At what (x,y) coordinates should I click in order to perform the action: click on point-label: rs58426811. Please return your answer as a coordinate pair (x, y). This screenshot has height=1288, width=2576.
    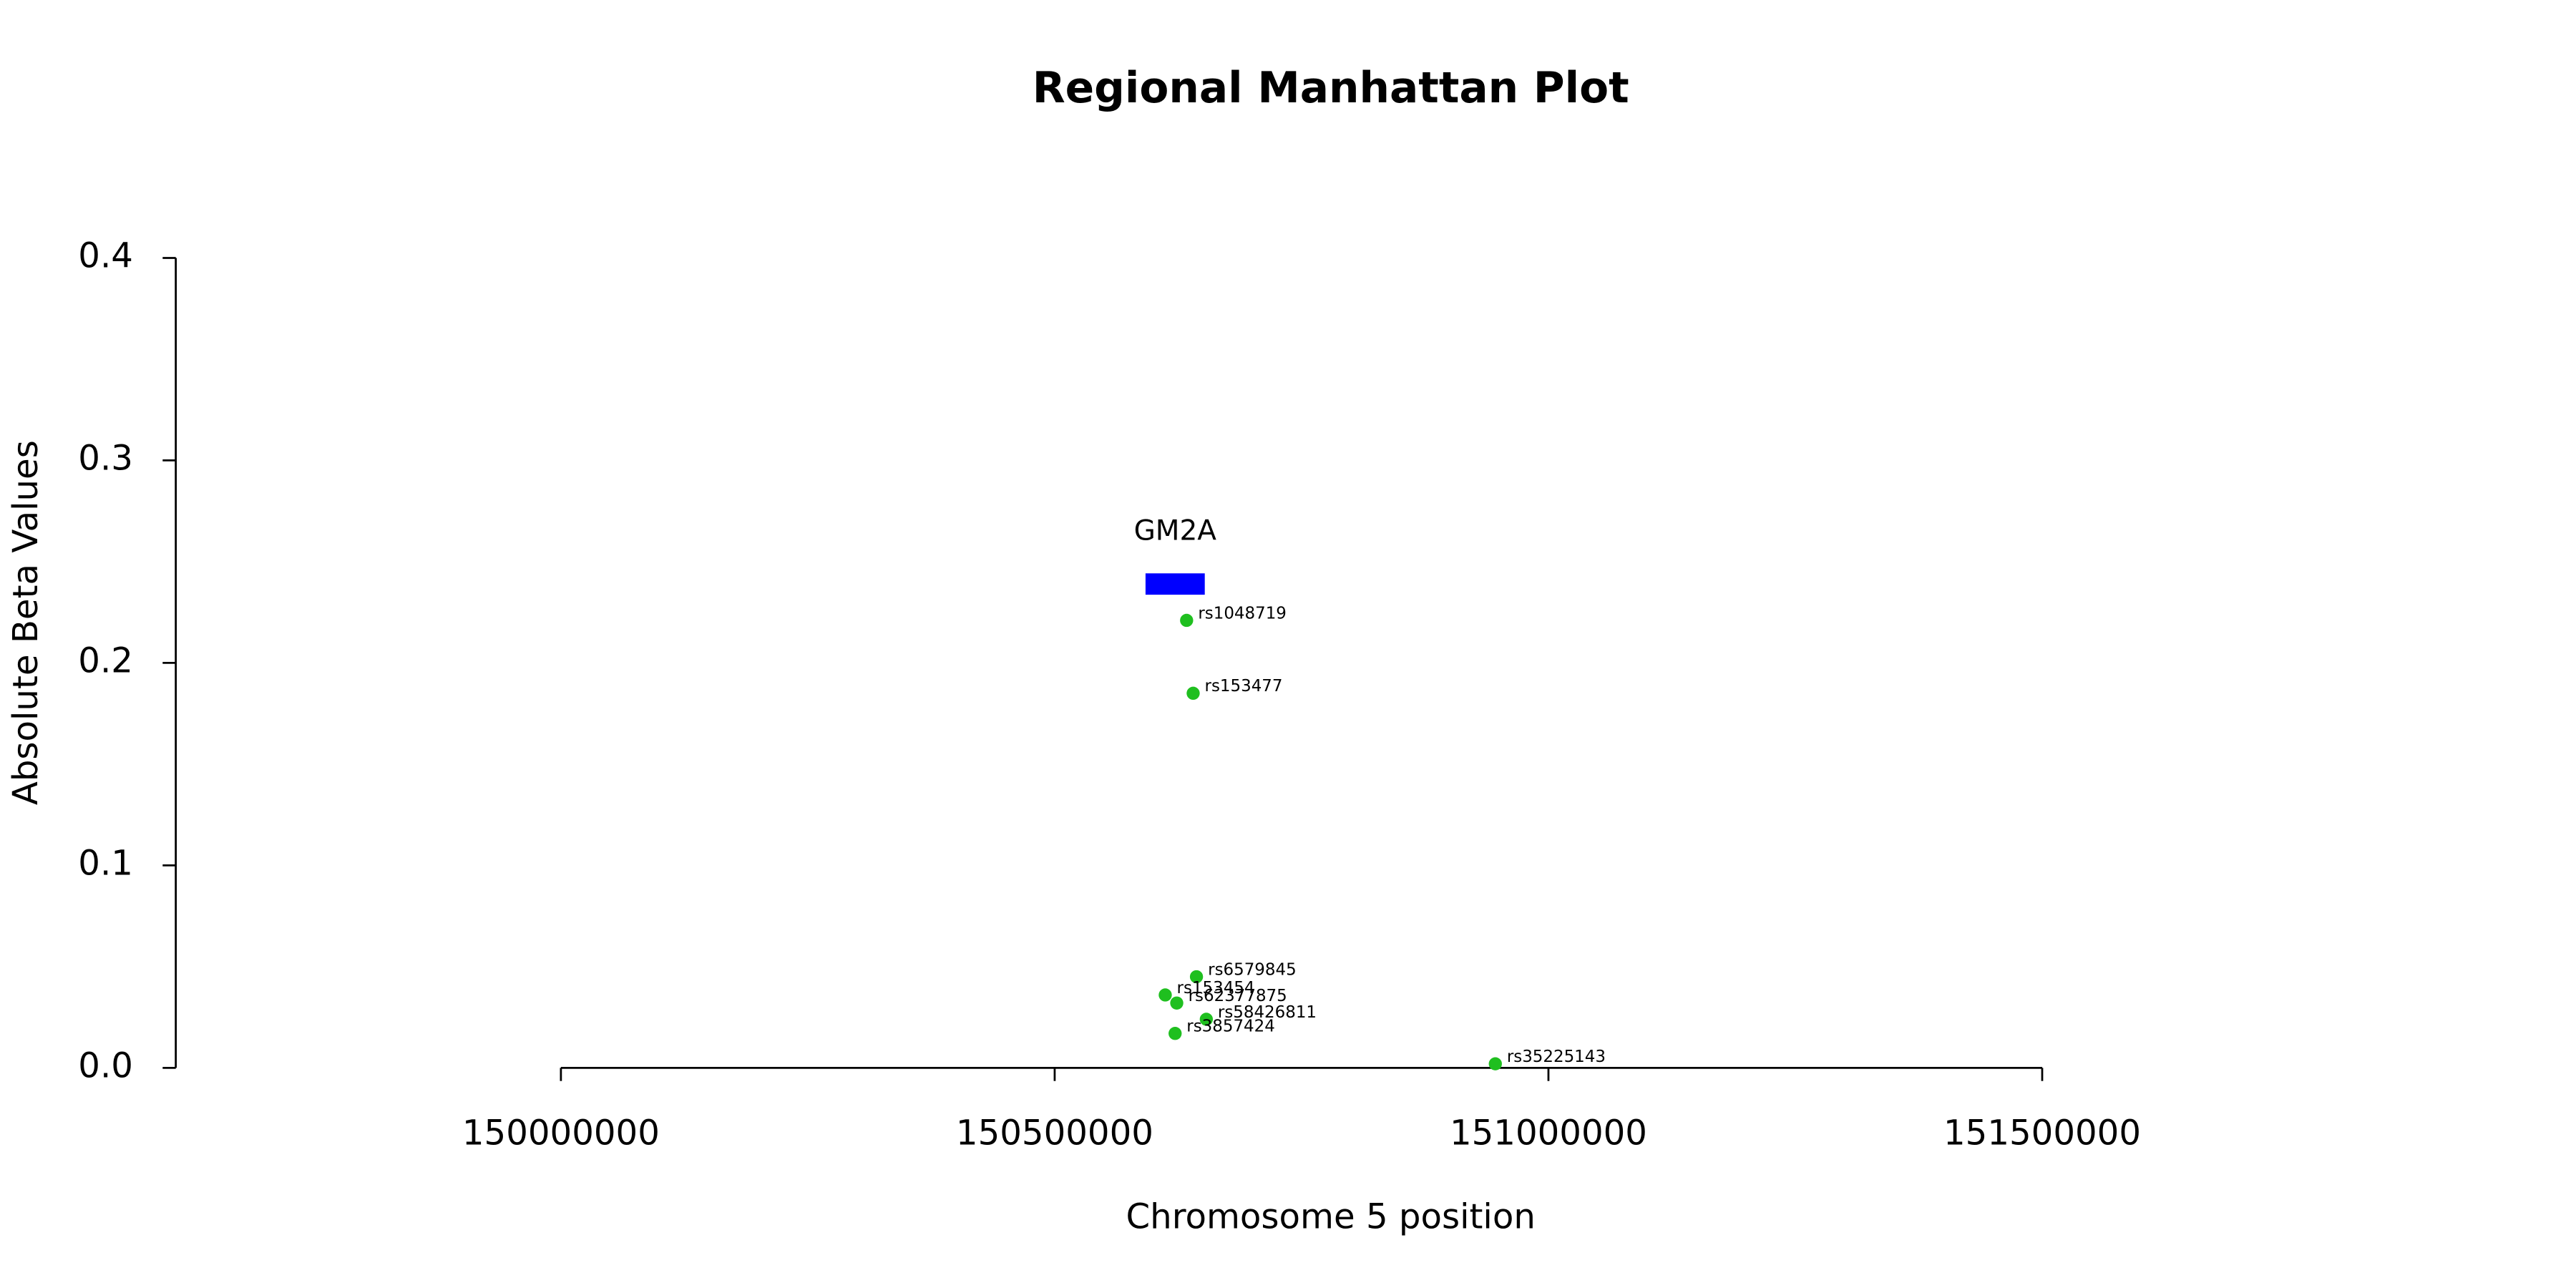
    Looking at the image, I should click on (1267, 1012).